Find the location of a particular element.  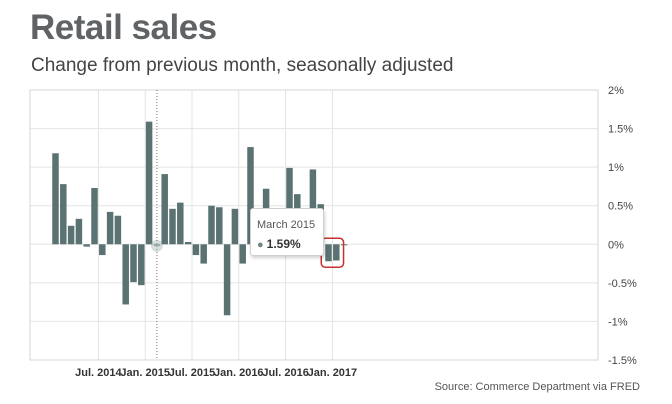

bar-mar-2016 is located at coordinates (250, 196).